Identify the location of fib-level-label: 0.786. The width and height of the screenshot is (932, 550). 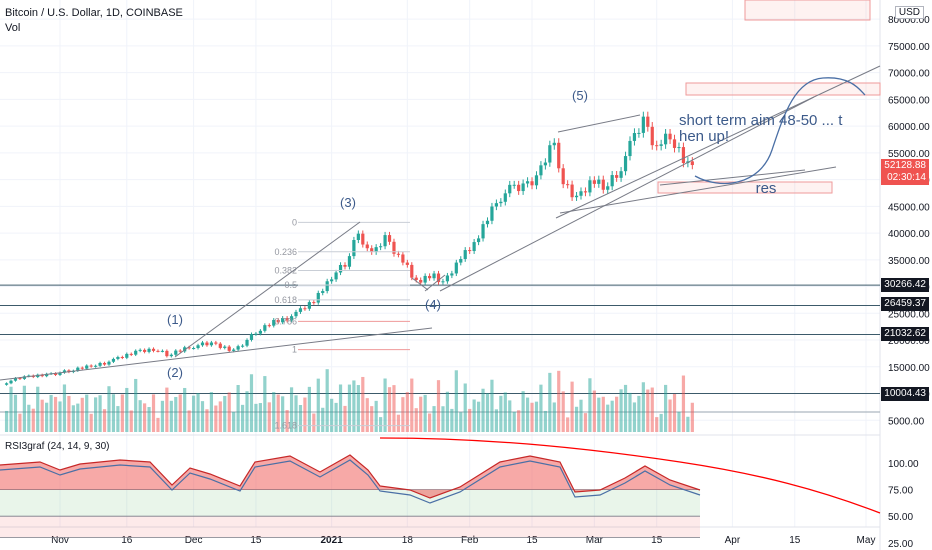
(285, 321).